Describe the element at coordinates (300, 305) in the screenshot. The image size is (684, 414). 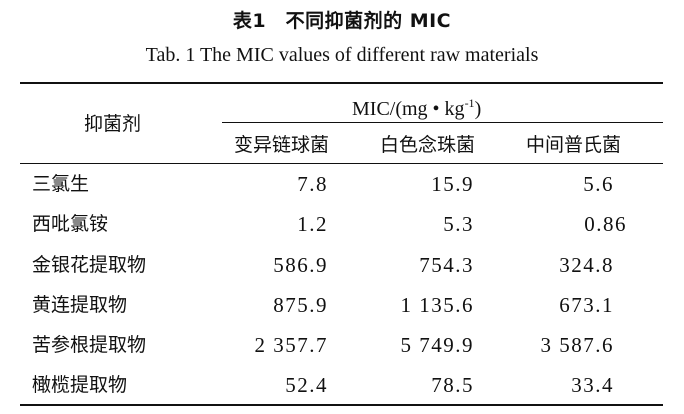
I see `row-value: 875.9` at that location.